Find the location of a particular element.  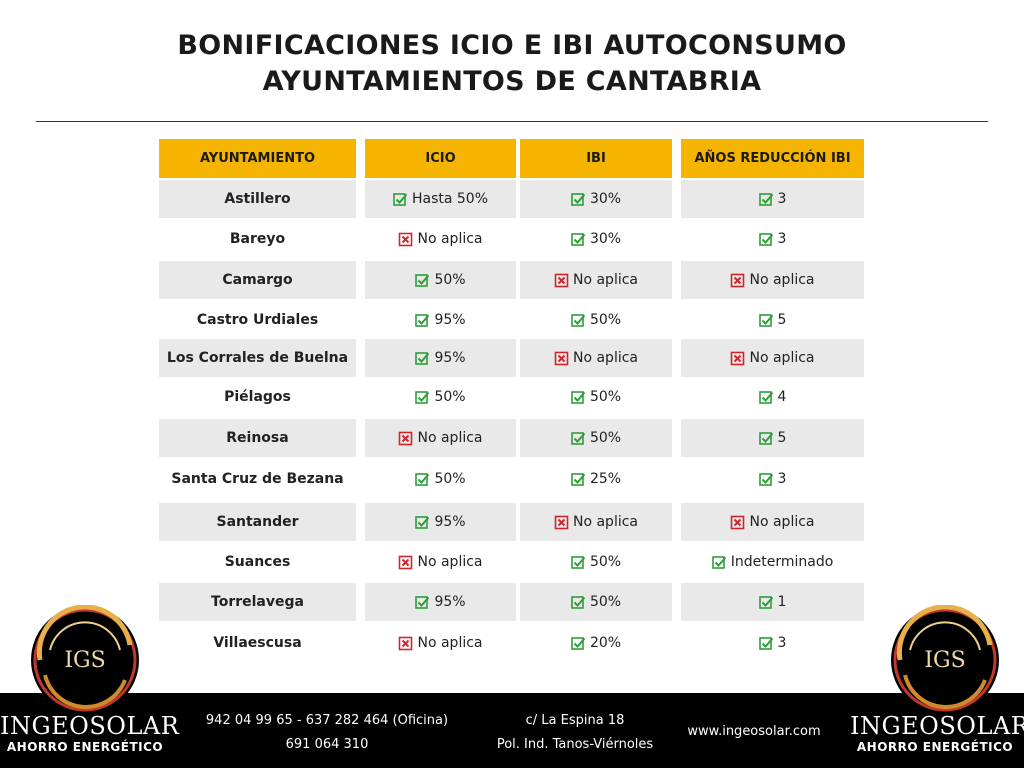

title-divider is located at coordinates (512, 121).